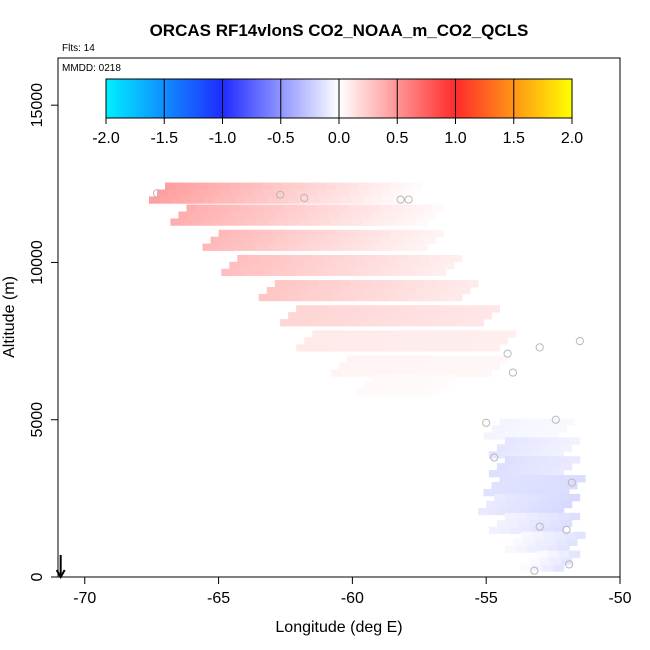  Describe the element at coordinates (218, 598) in the screenshot. I see `x-tick-label: -65` at that location.